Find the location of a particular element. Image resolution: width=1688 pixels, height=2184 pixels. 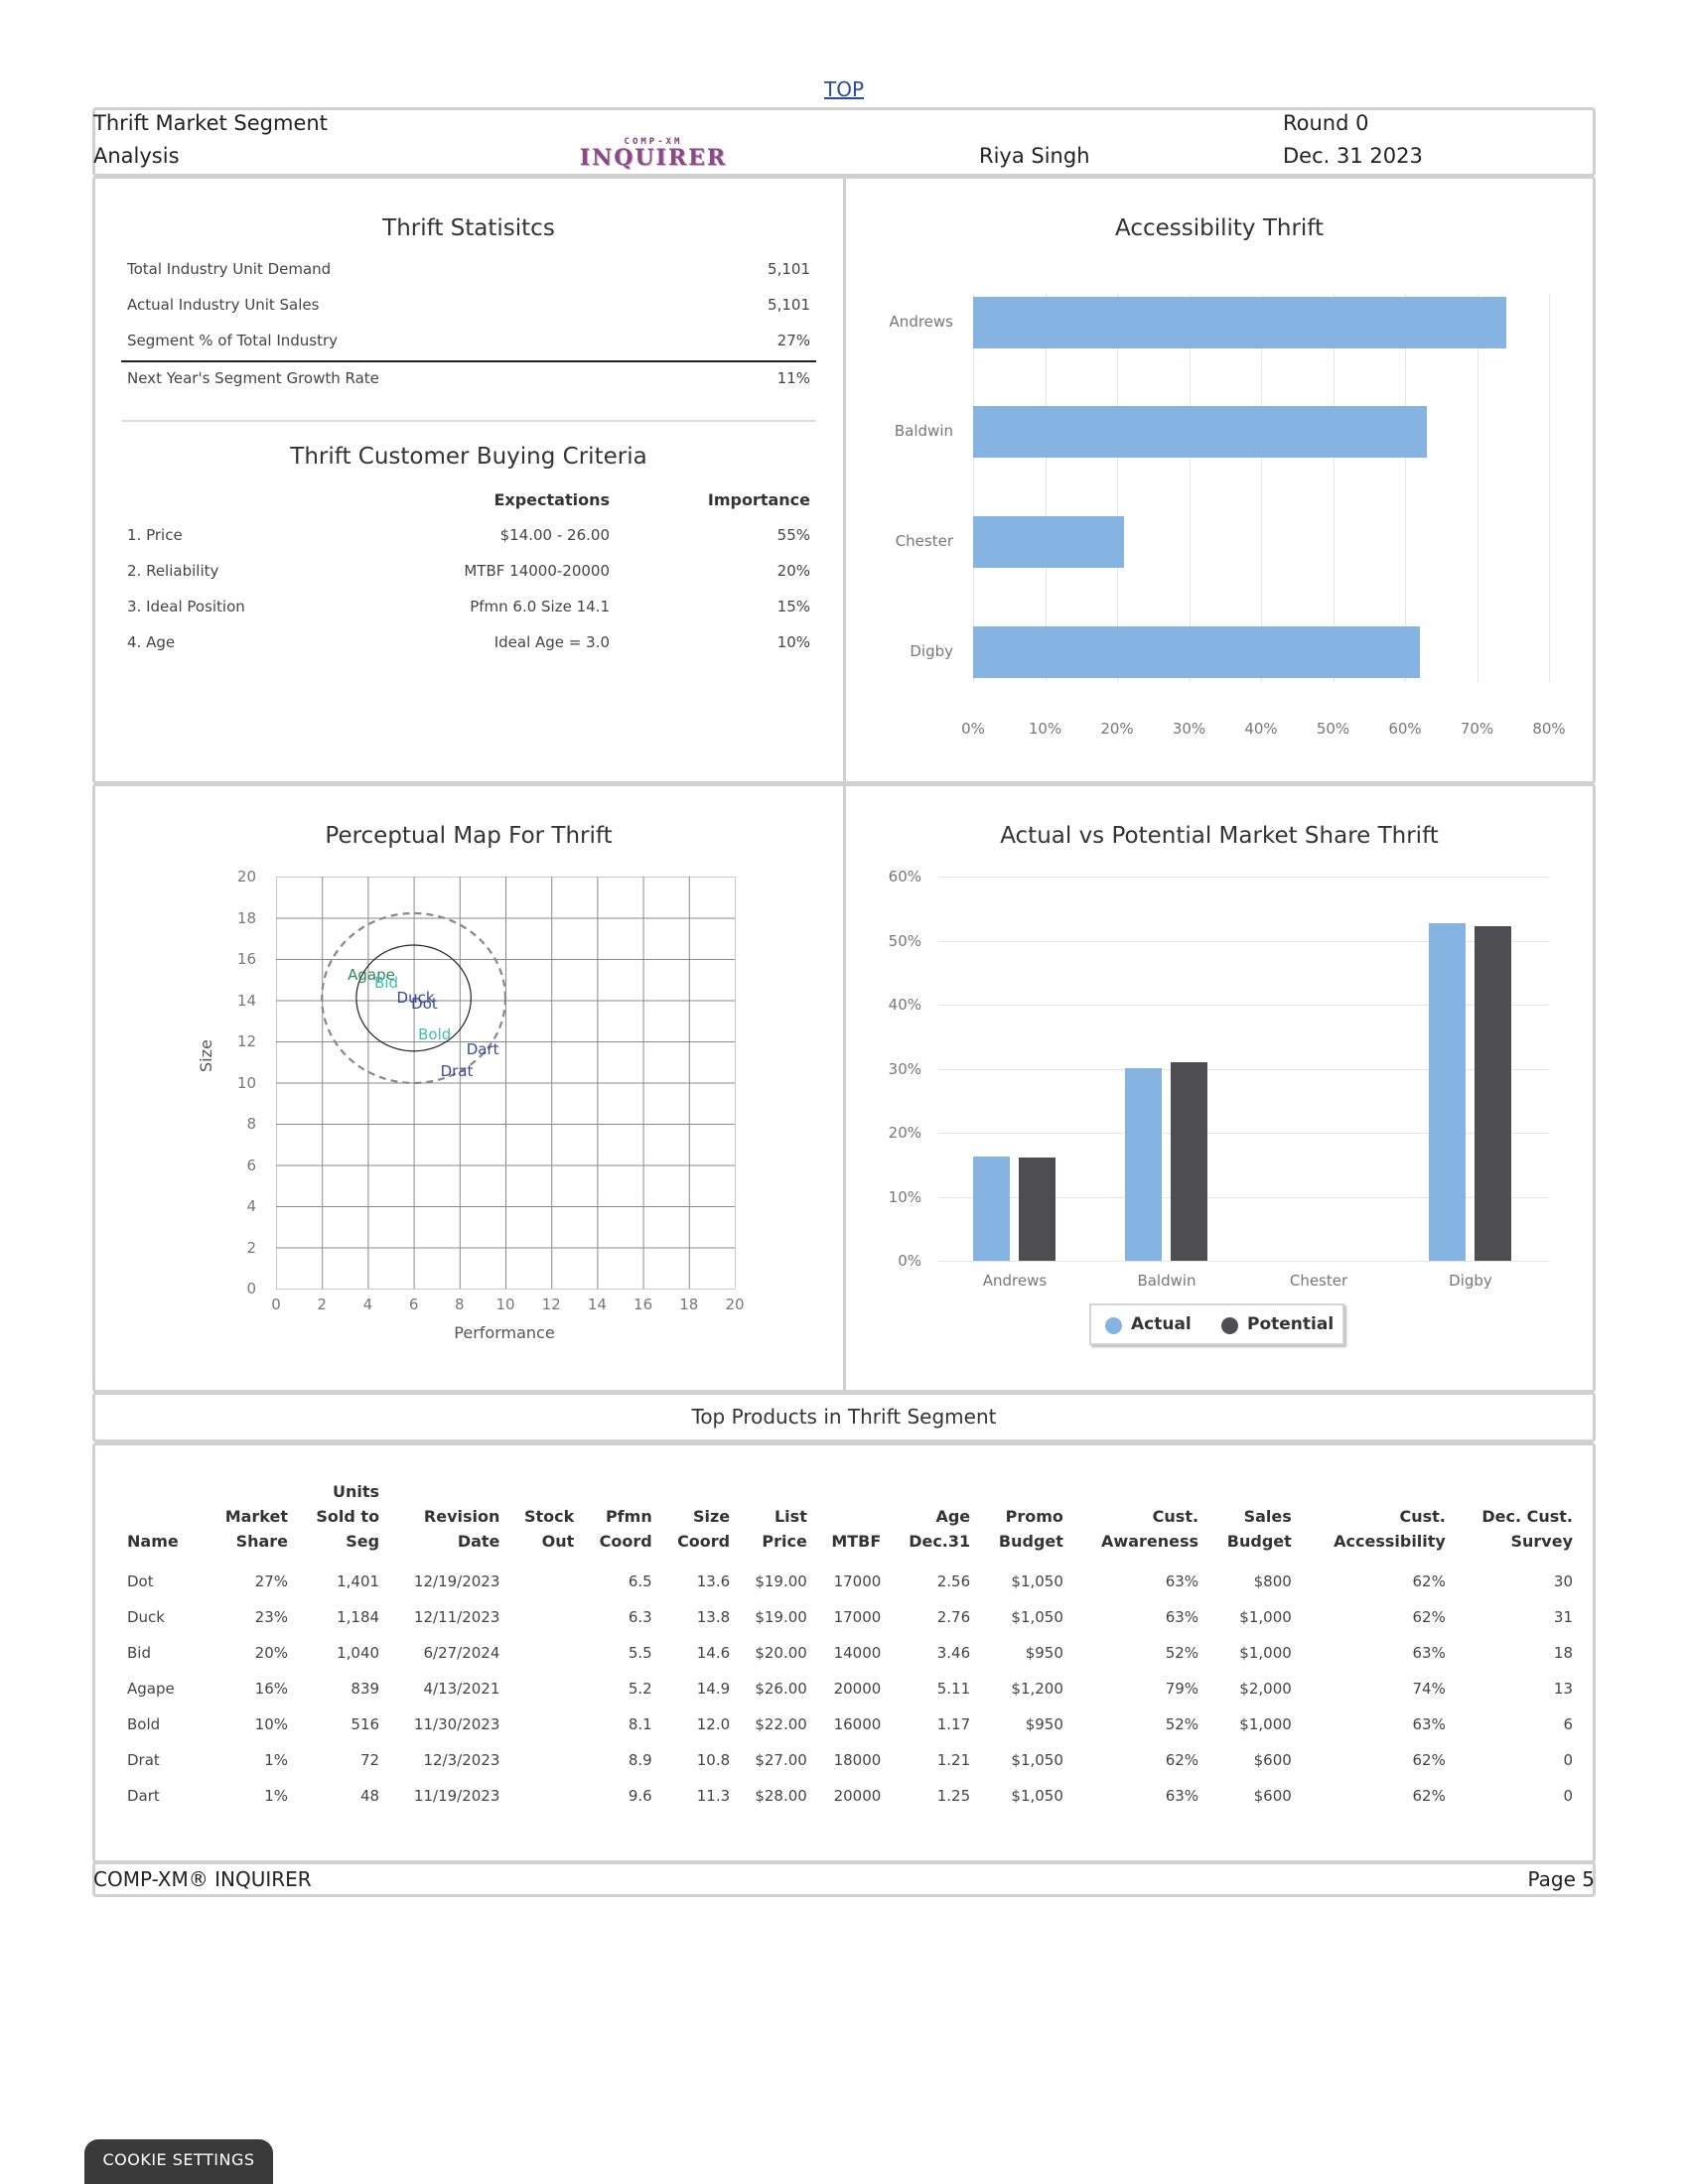

user-name: Riya Singh is located at coordinates (1034, 156).